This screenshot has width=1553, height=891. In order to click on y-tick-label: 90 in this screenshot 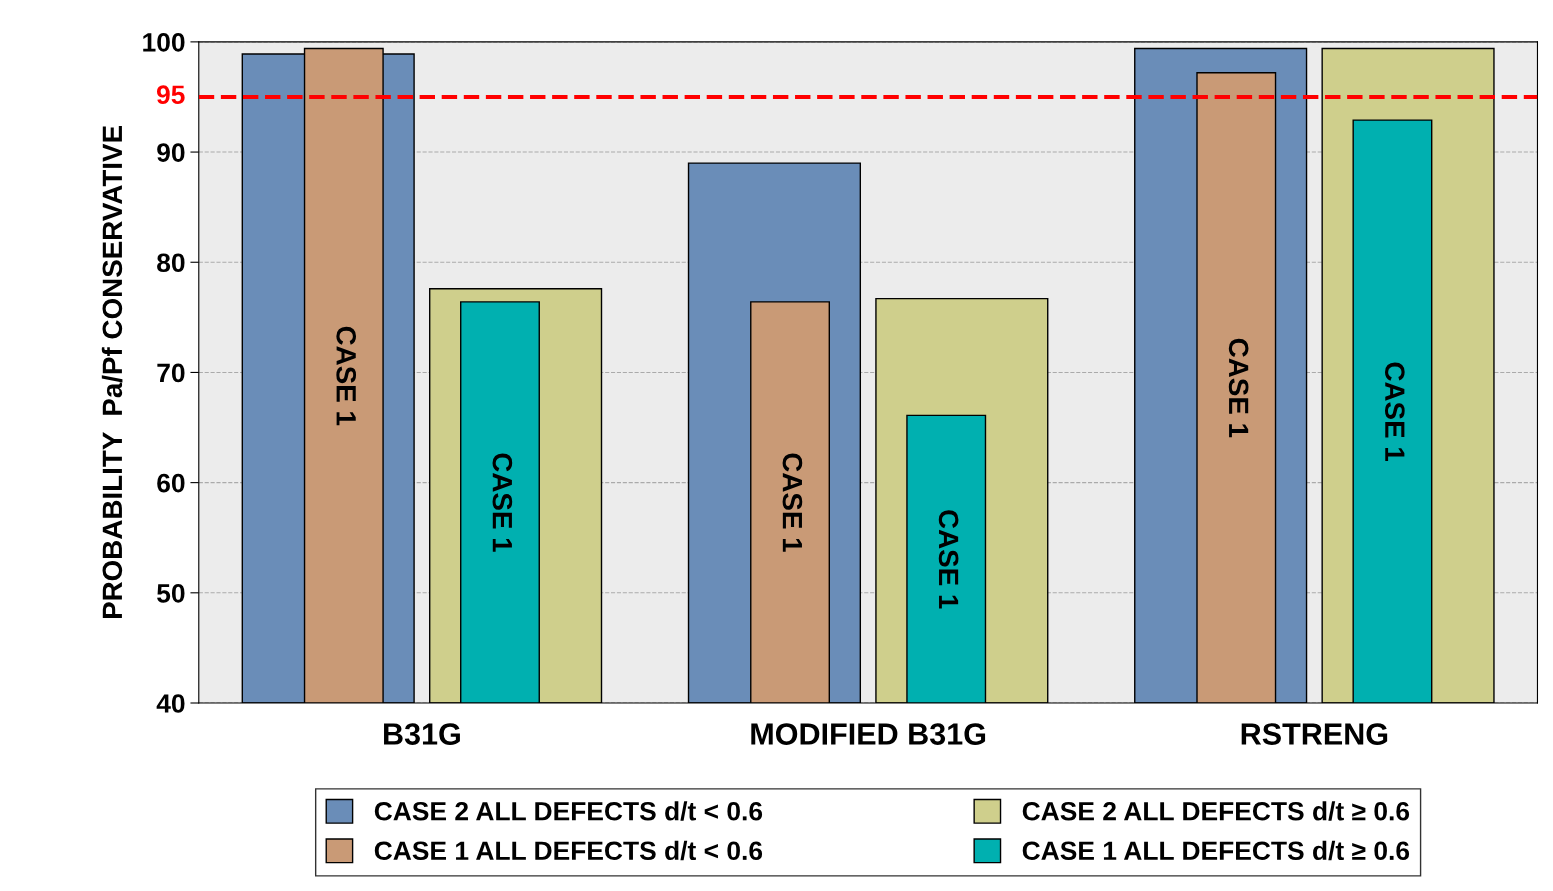, I will do `click(171, 152)`.